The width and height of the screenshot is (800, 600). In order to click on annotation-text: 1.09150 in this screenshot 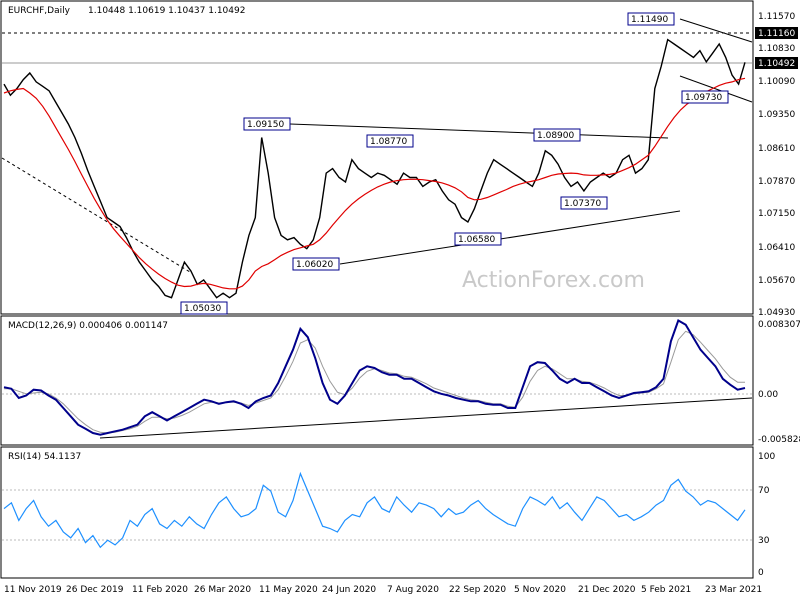, I will do `click(265, 125)`.